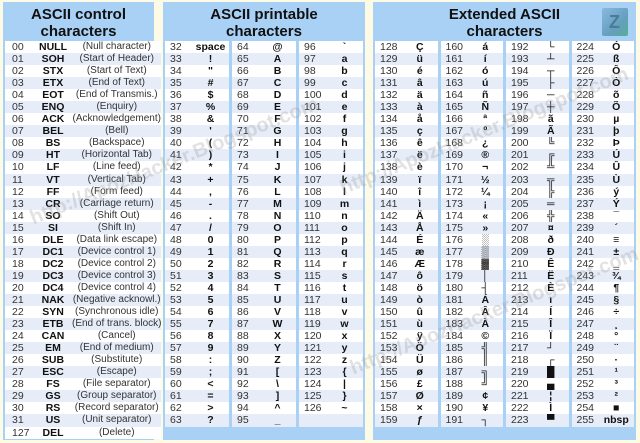 Image resolution: width=640 pixels, height=443 pixels. Describe the element at coordinates (585, 312) in the screenshot. I see `char-code: 246` at that location.